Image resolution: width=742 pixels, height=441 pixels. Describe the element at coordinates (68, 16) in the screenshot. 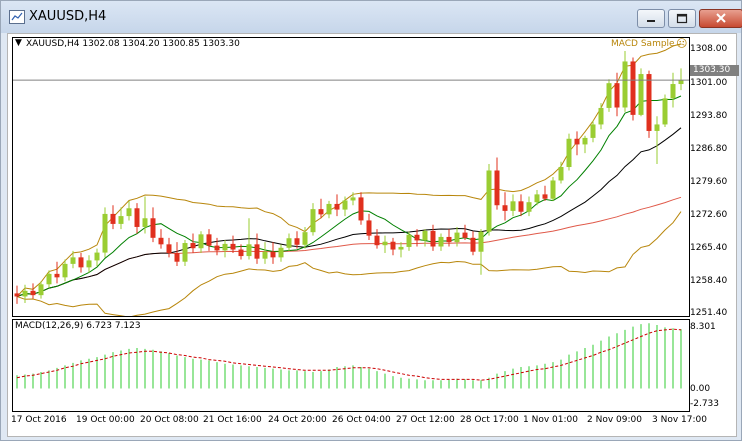

I see `window-title: XAUUSD,H4` at that location.